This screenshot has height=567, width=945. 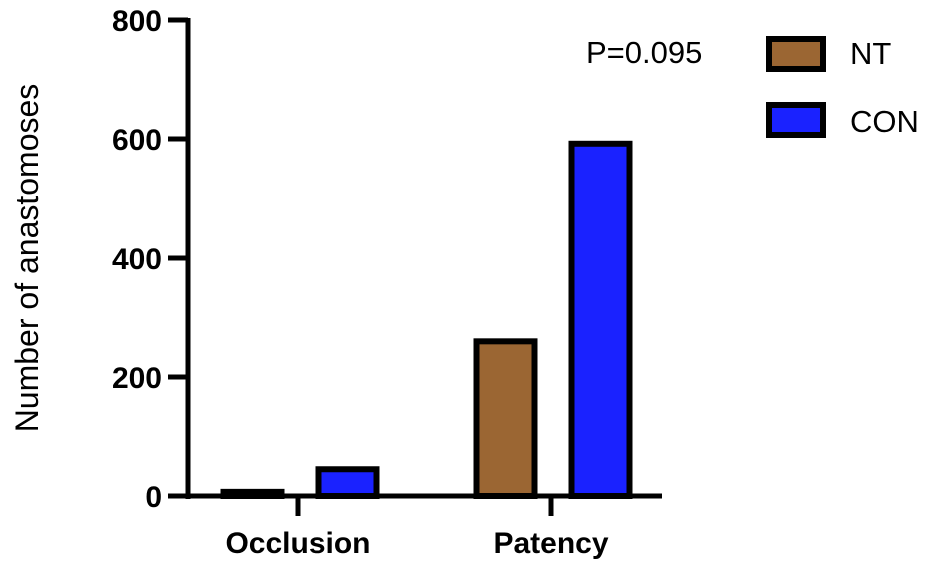 I want to click on p-value-annotation: P=0.095, so click(x=644, y=52).